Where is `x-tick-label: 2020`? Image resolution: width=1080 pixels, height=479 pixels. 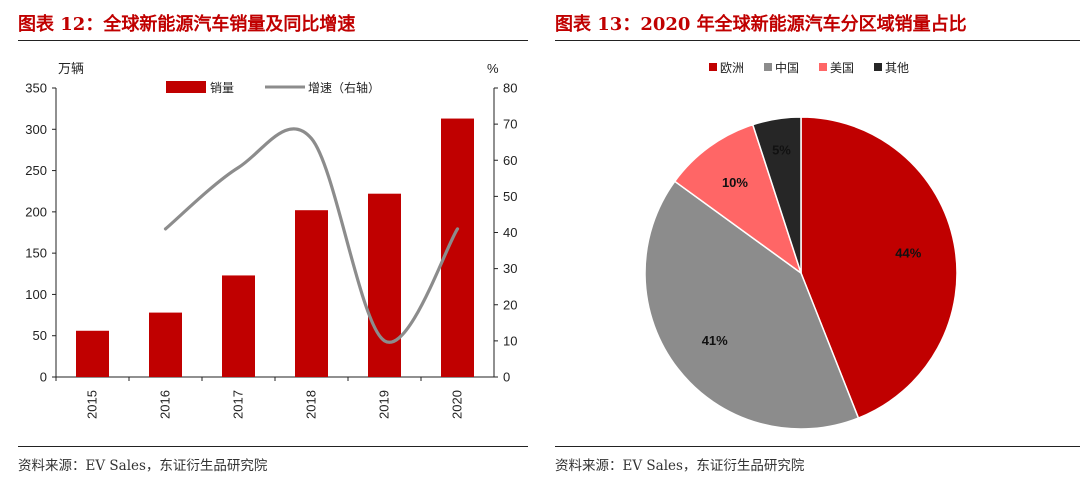 x-tick-label: 2020 is located at coordinates (457, 404).